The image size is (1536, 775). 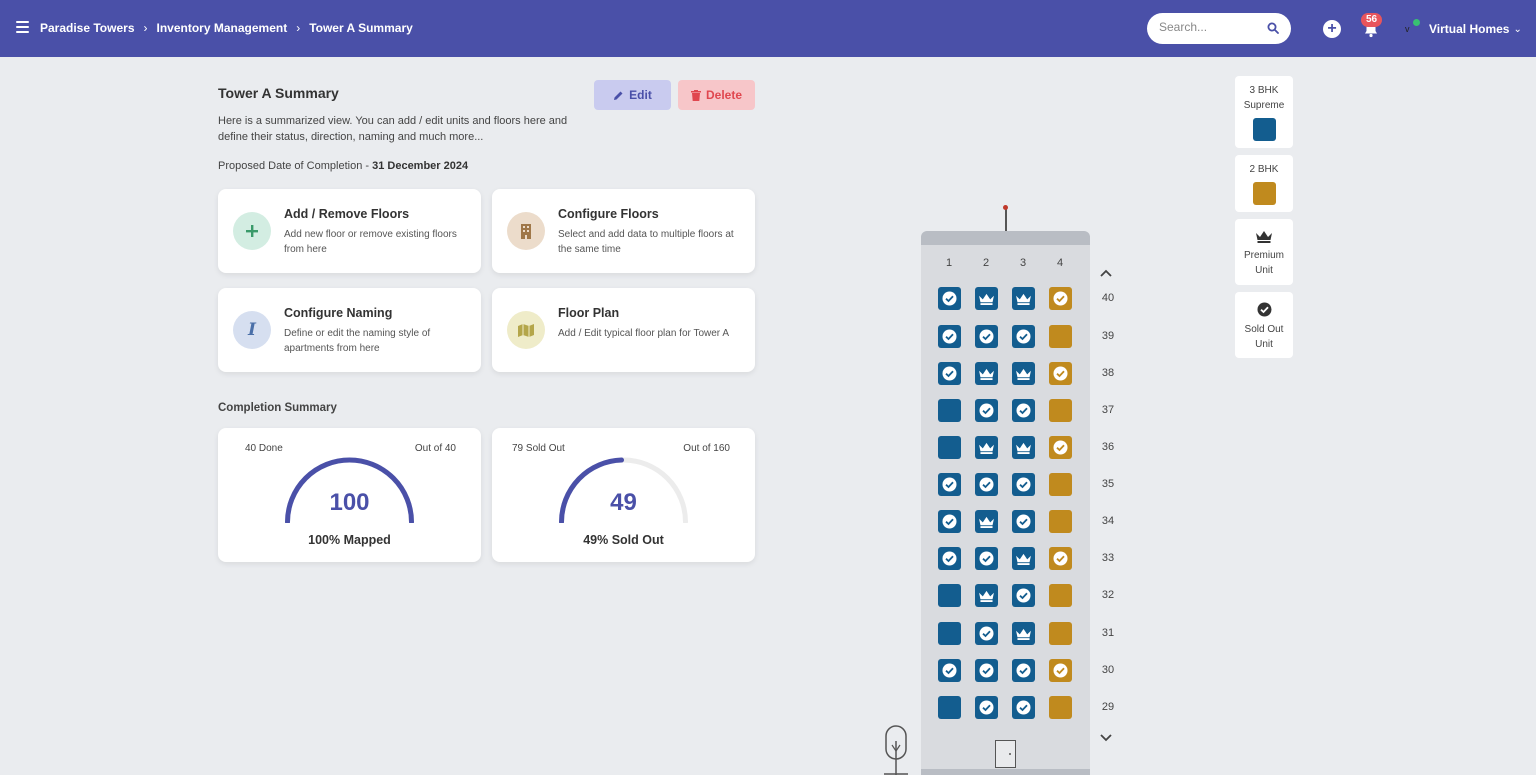 What do you see at coordinates (1273, 28) in the screenshot?
I see `search-icon` at bounding box center [1273, 28].